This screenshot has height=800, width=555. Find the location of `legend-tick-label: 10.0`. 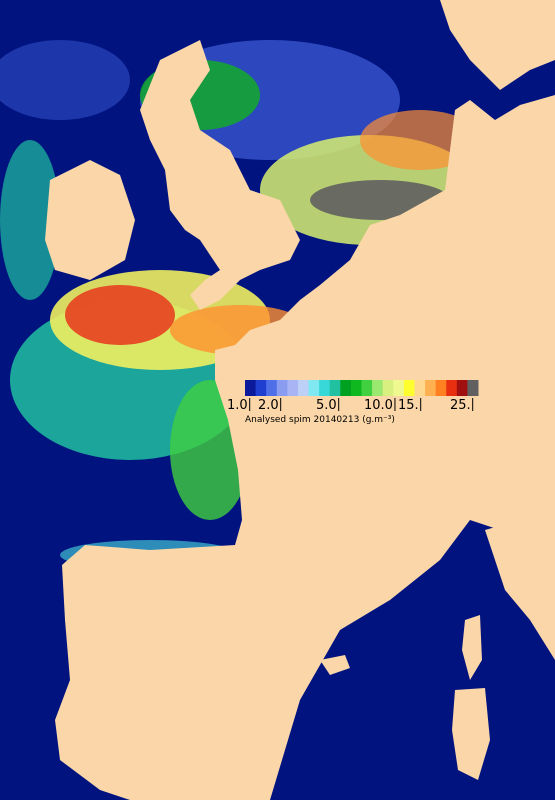

legend-tick-label: 10.0 is located at coordinates (378, 405).